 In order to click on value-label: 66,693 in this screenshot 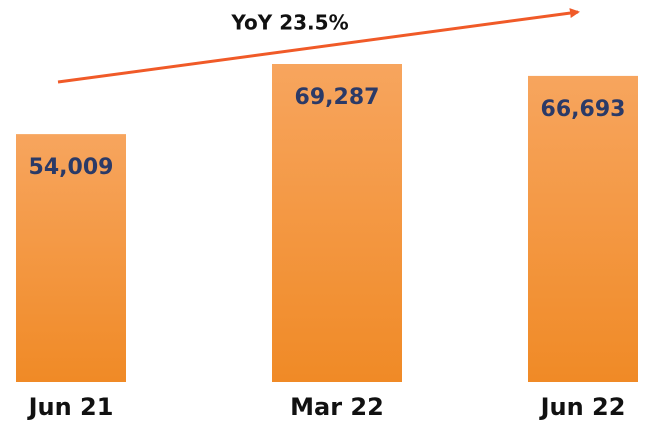, I will do `click(583, 109)`.